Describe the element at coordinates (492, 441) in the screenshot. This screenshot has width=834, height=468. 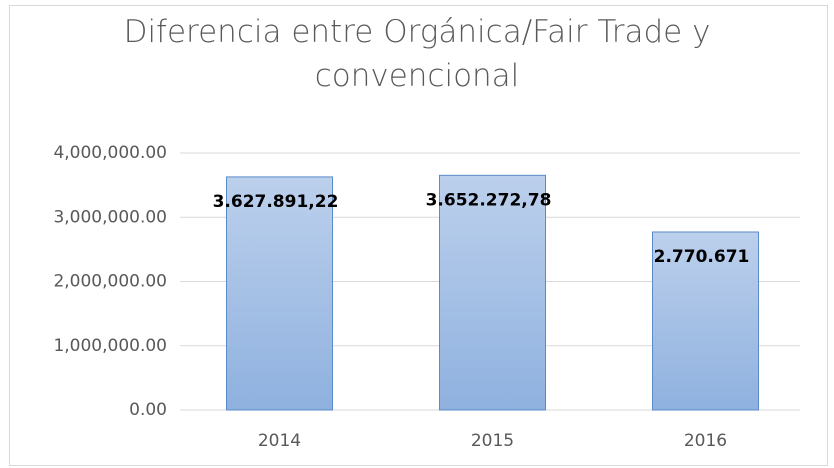
I see `x-tick-label: 2015` at that location.